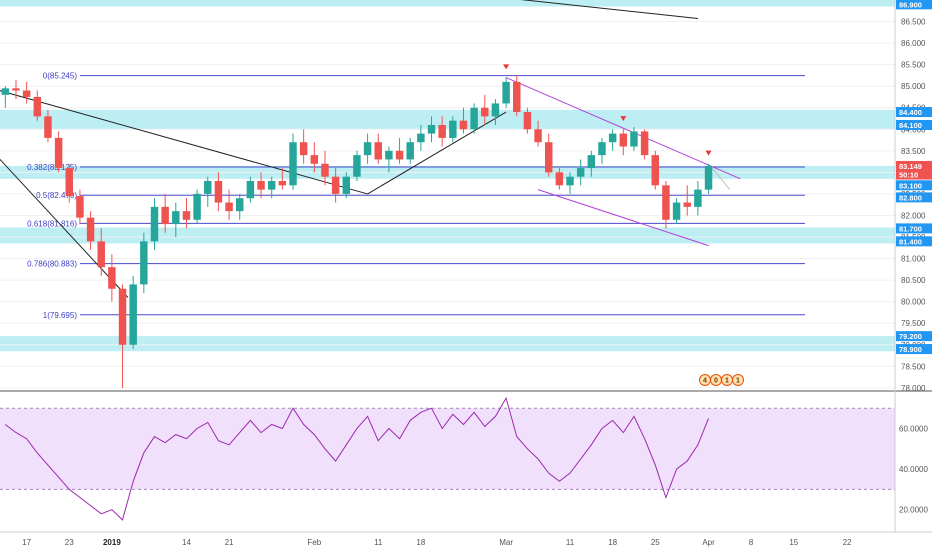 Image resolution: width=932 pixels, height=550 pixels. Describe the element at coordinates (112, 542) in the screenshot. I see `time-tick-2: 2019` at that location.